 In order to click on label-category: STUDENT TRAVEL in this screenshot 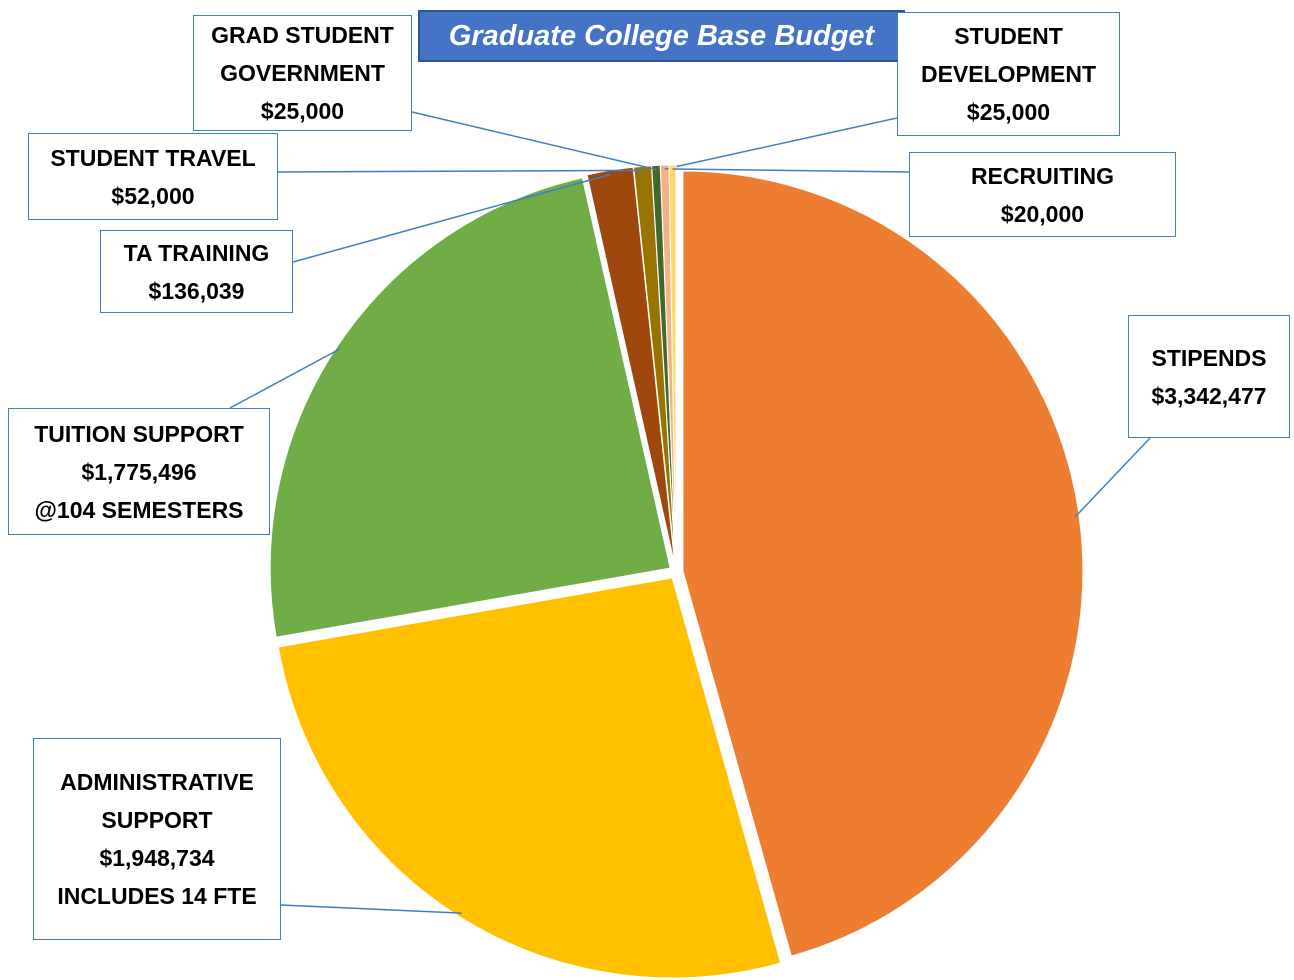, I will do `click(153, 157)`.